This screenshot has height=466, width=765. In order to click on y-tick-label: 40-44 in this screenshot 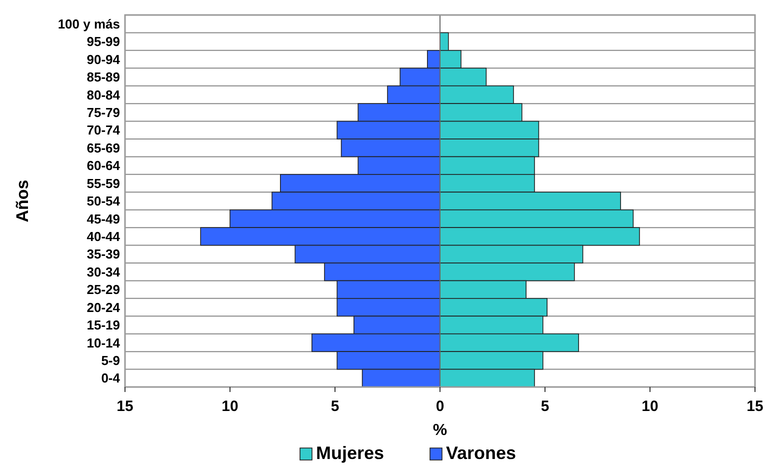, I will do `click(103, 236)`.